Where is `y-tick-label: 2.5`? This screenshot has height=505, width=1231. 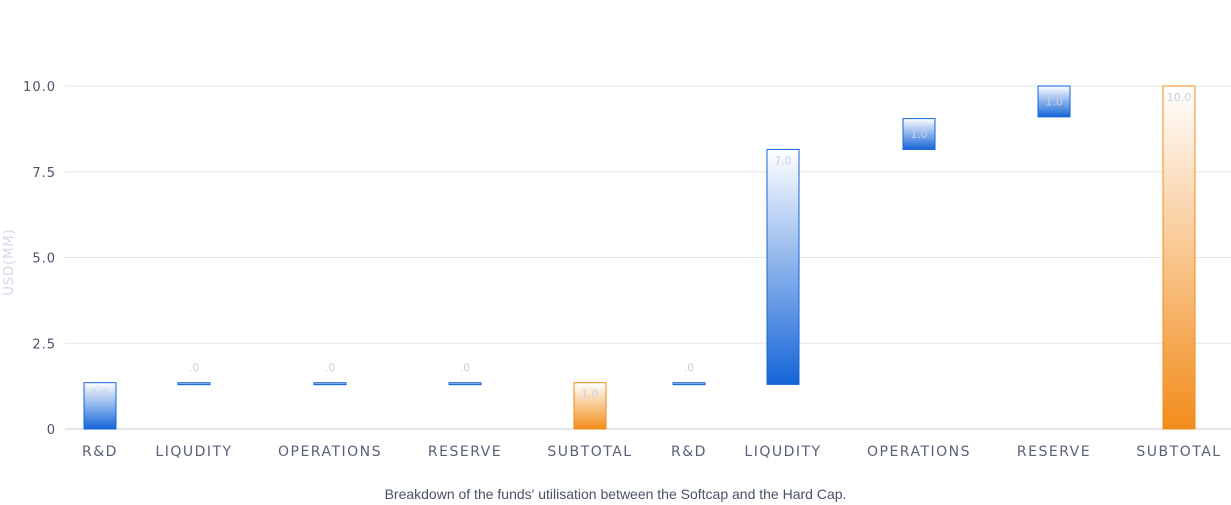
y-tick-label: 2.5 is located at coordinates (44, 344).